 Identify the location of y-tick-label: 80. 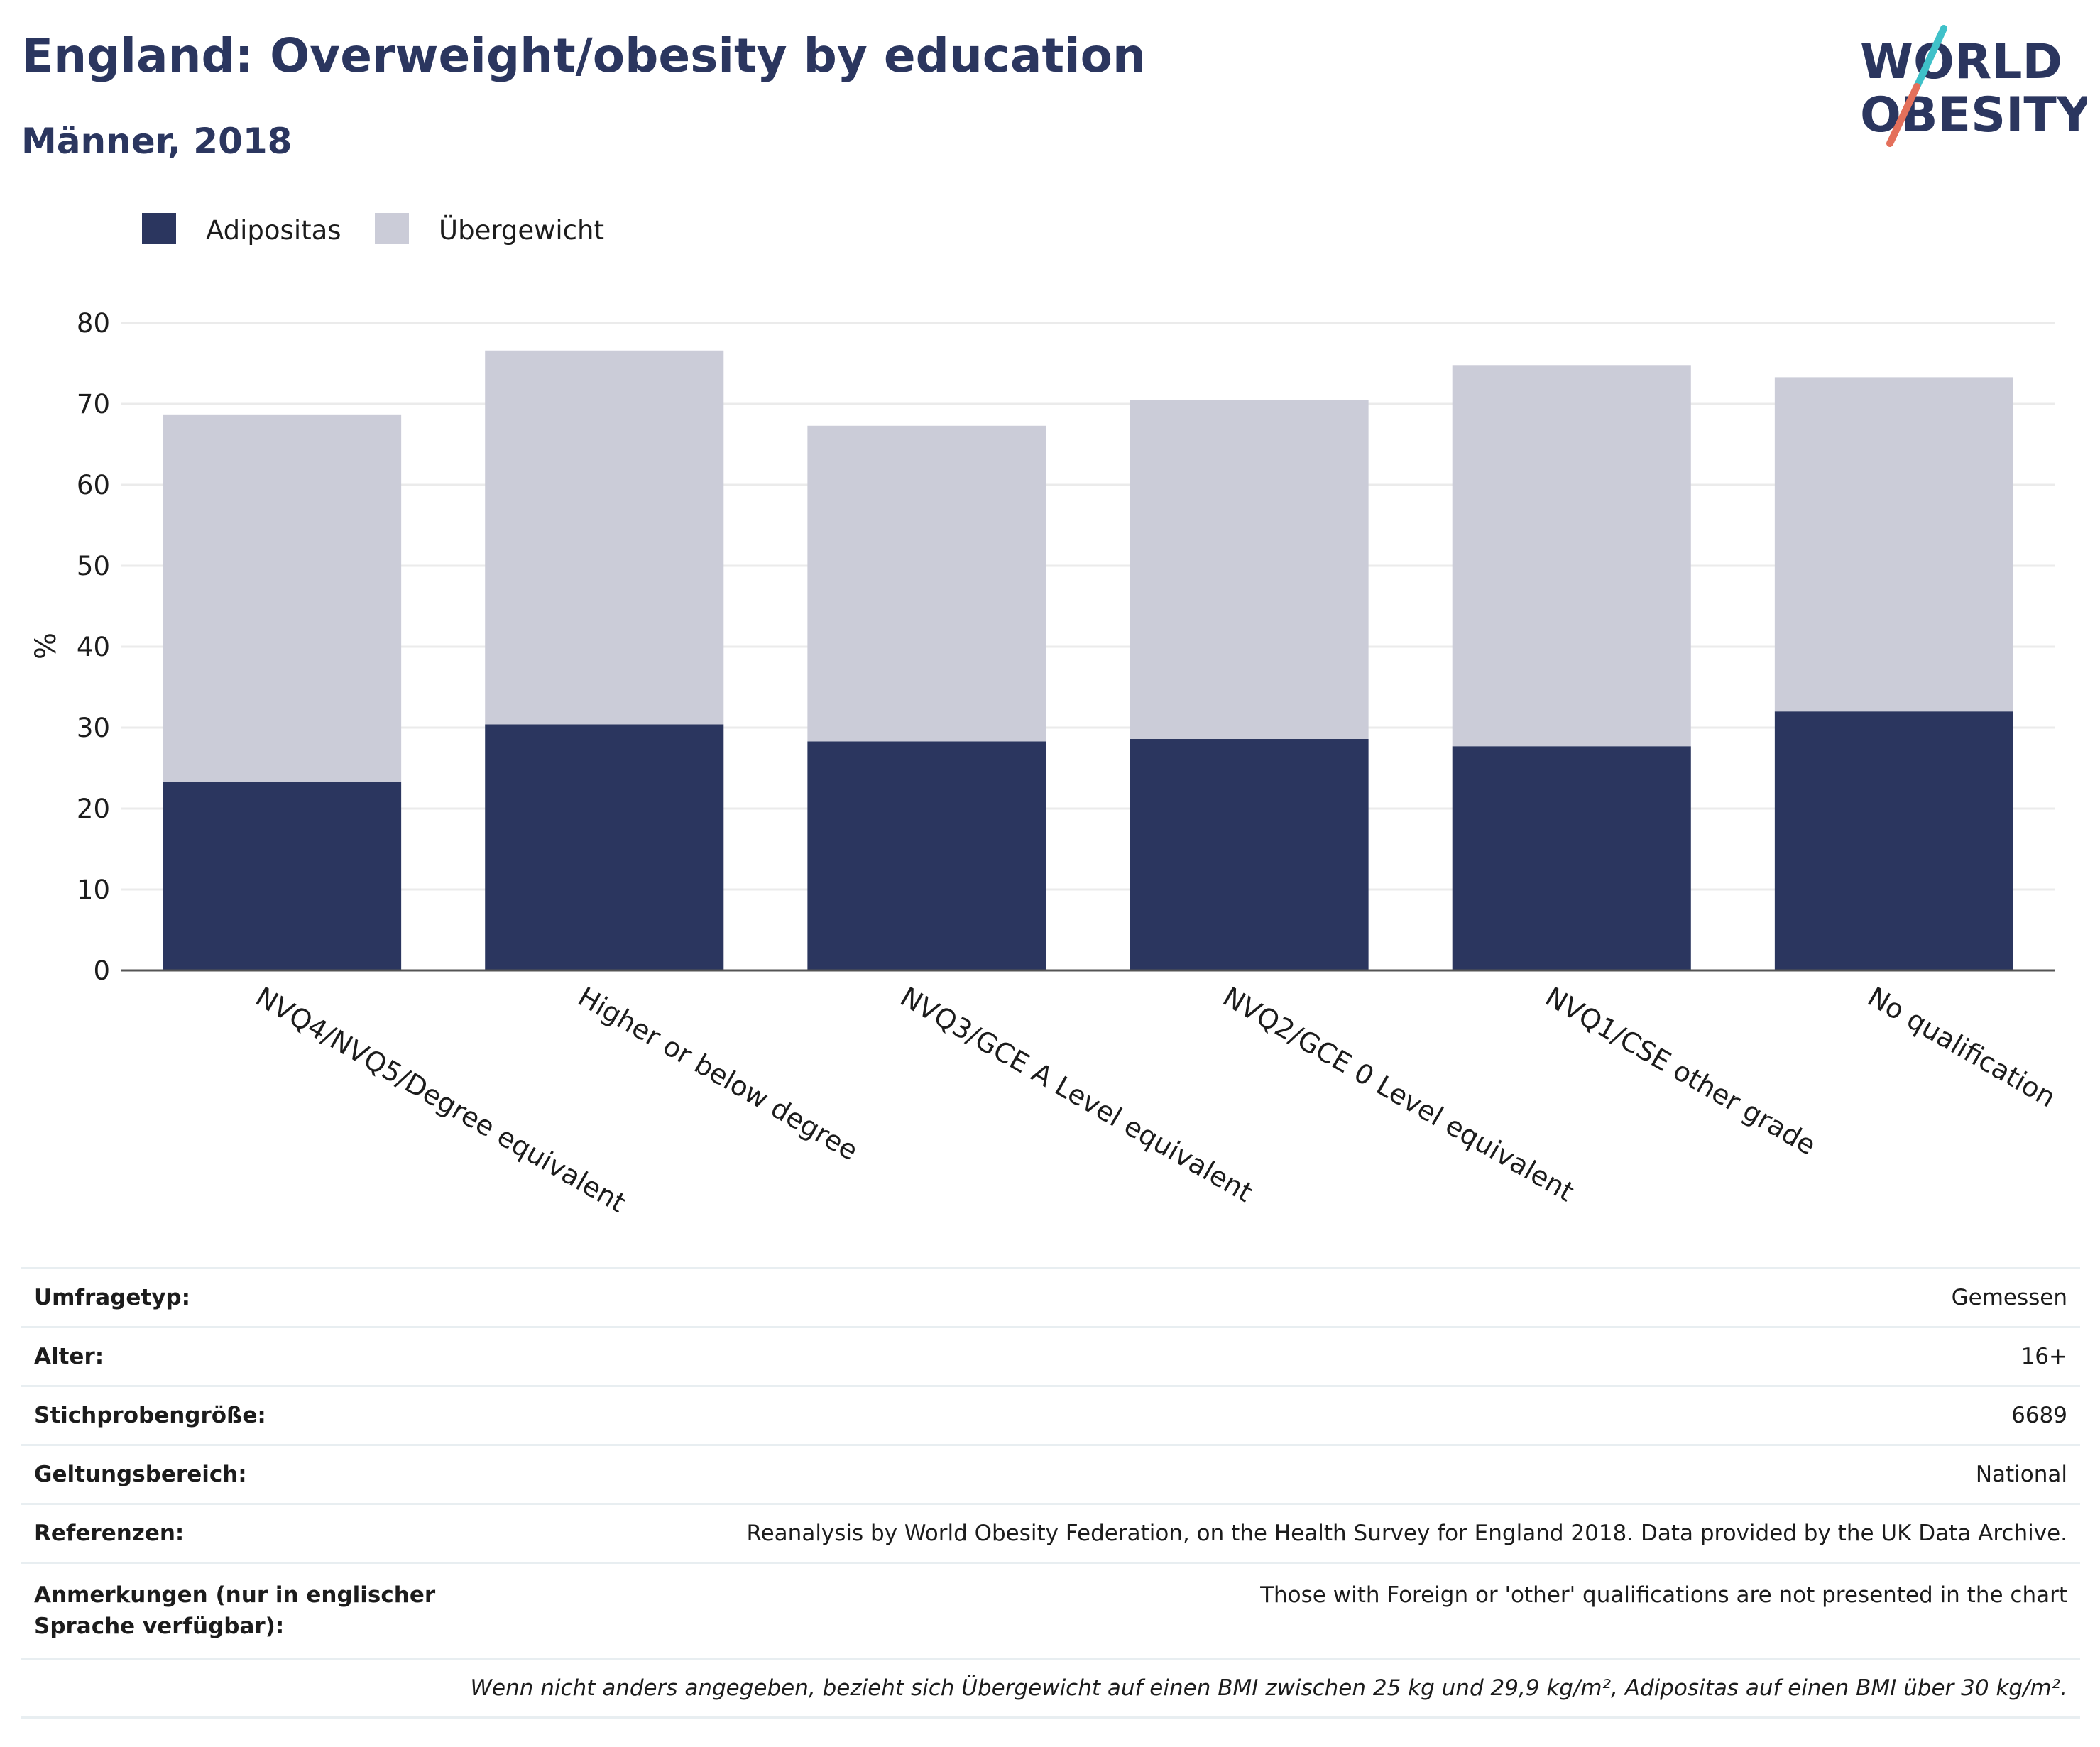
(93, 323).